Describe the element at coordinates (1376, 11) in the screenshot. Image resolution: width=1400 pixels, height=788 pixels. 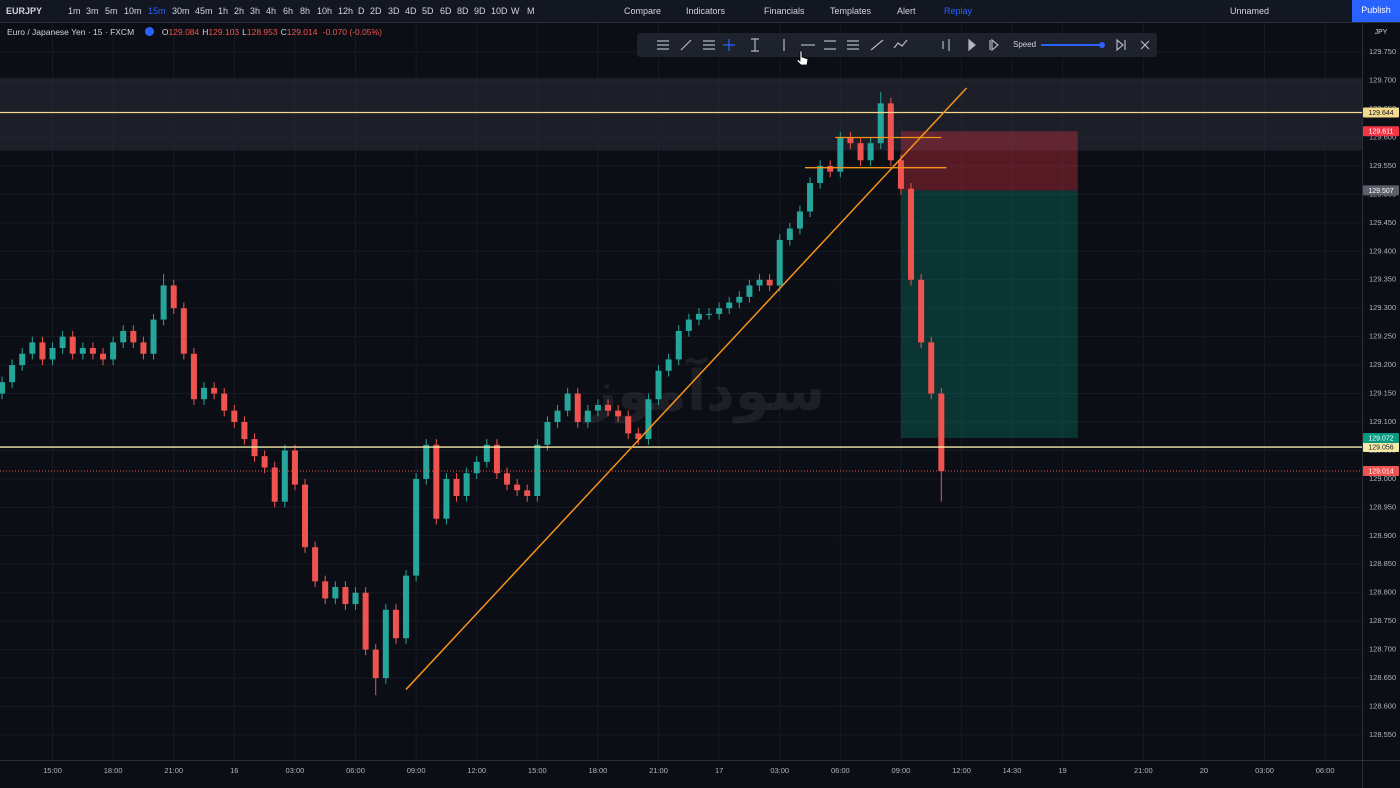
I see `publish-button: Publish` at that location.